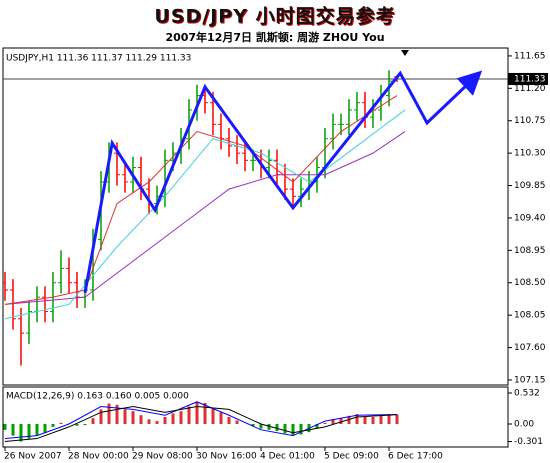 This screenshot has width=550, height=463. I want to click on x-tick-label: 30 Nov 16:00, so click(226, 457).